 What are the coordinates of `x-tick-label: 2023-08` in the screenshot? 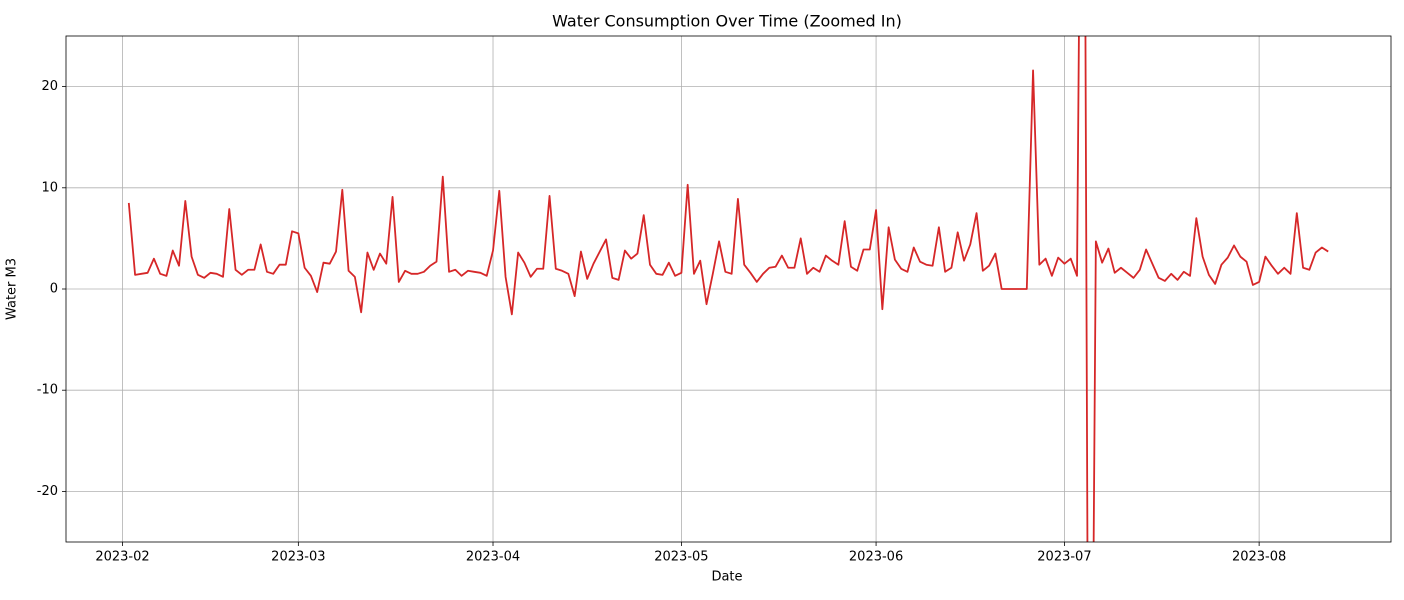 It's located at (1259, 557).